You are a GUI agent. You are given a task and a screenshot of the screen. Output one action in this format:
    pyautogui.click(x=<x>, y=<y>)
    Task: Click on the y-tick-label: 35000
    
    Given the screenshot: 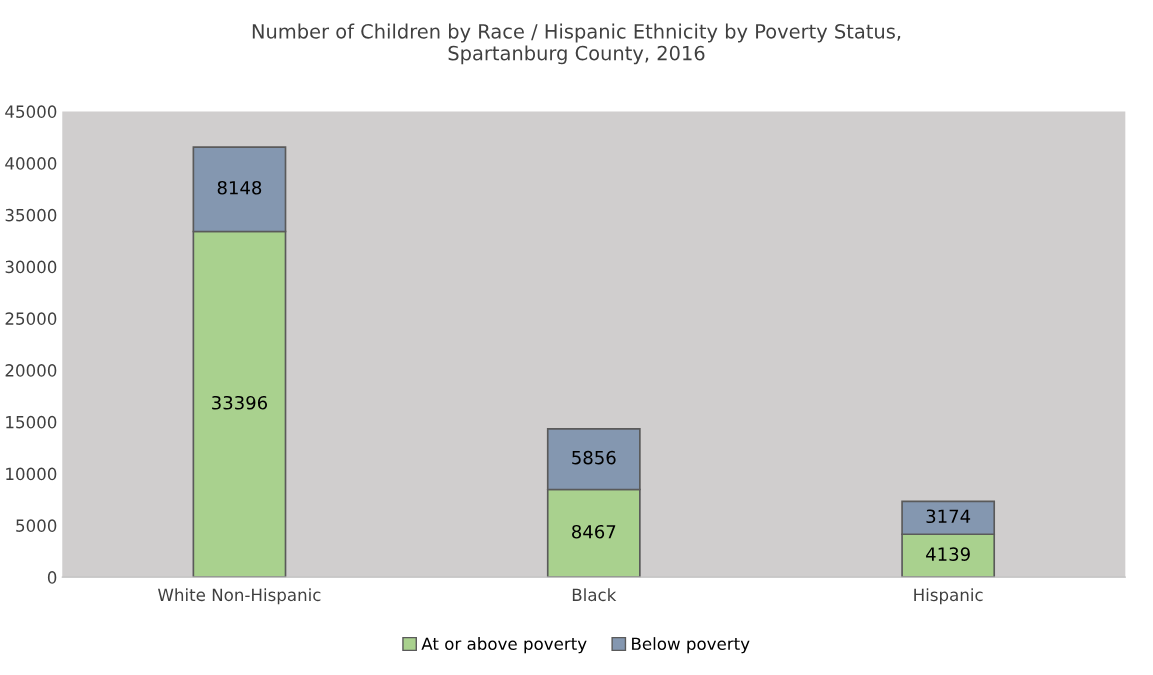 What is the action you would take?
    pyautogui.click(x=31, y=215)
    